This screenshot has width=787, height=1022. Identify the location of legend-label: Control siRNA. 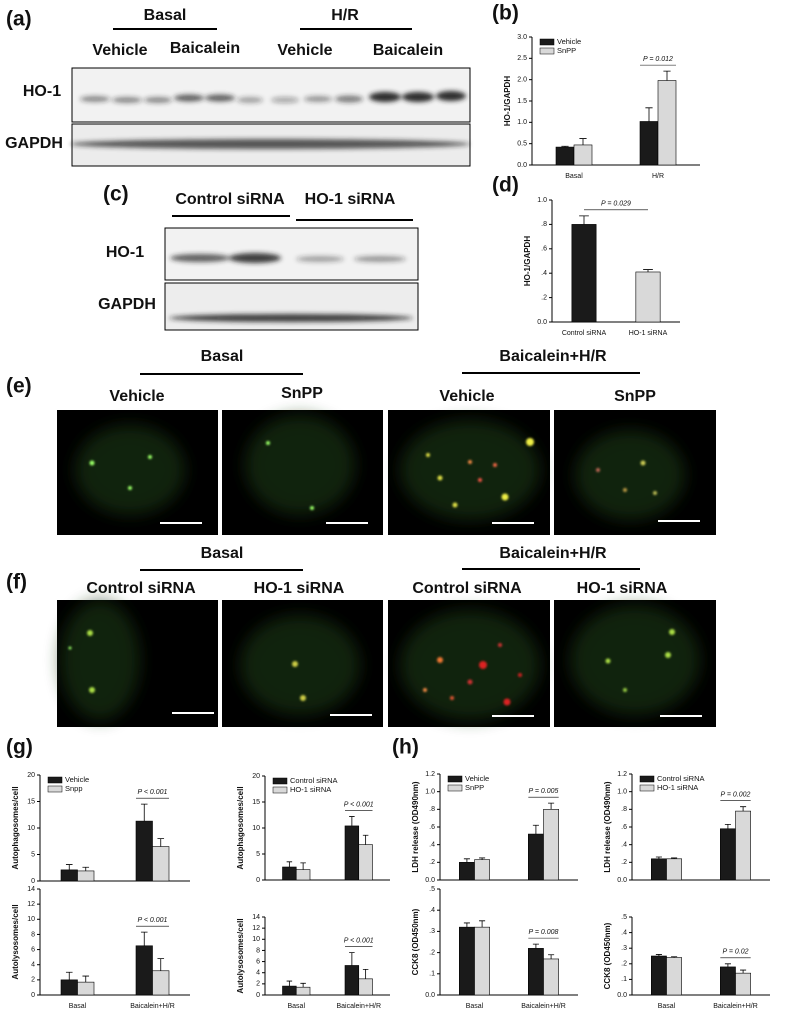
(314, 780).